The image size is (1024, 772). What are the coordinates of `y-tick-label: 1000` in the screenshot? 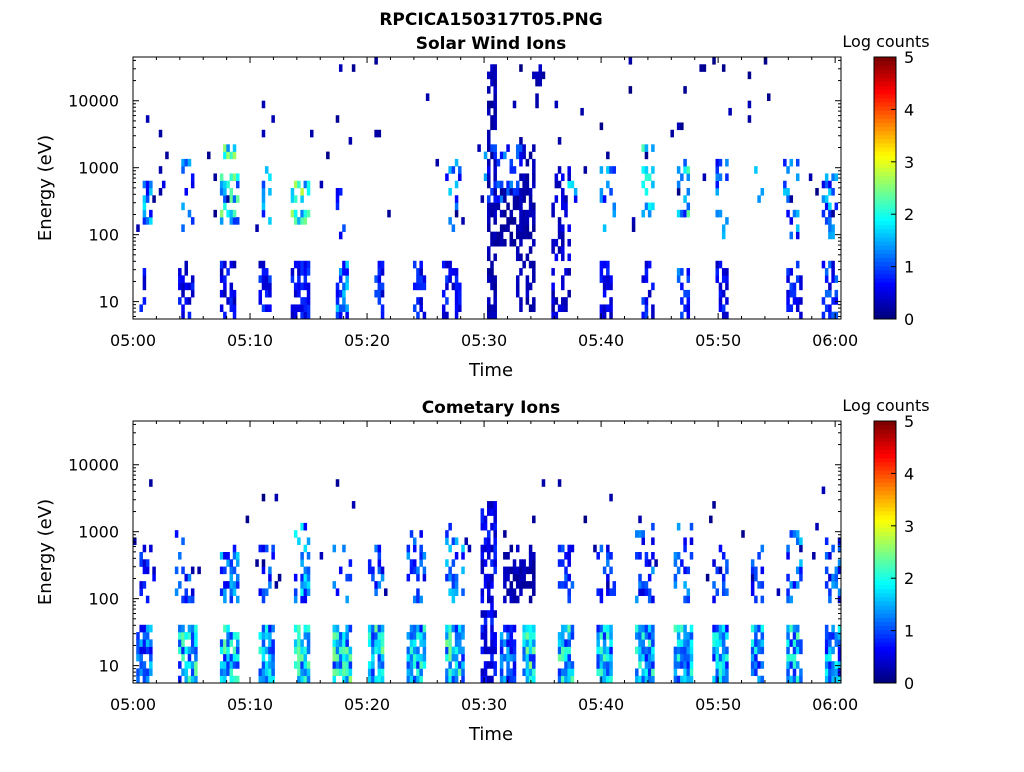 It's located at (98, 168).